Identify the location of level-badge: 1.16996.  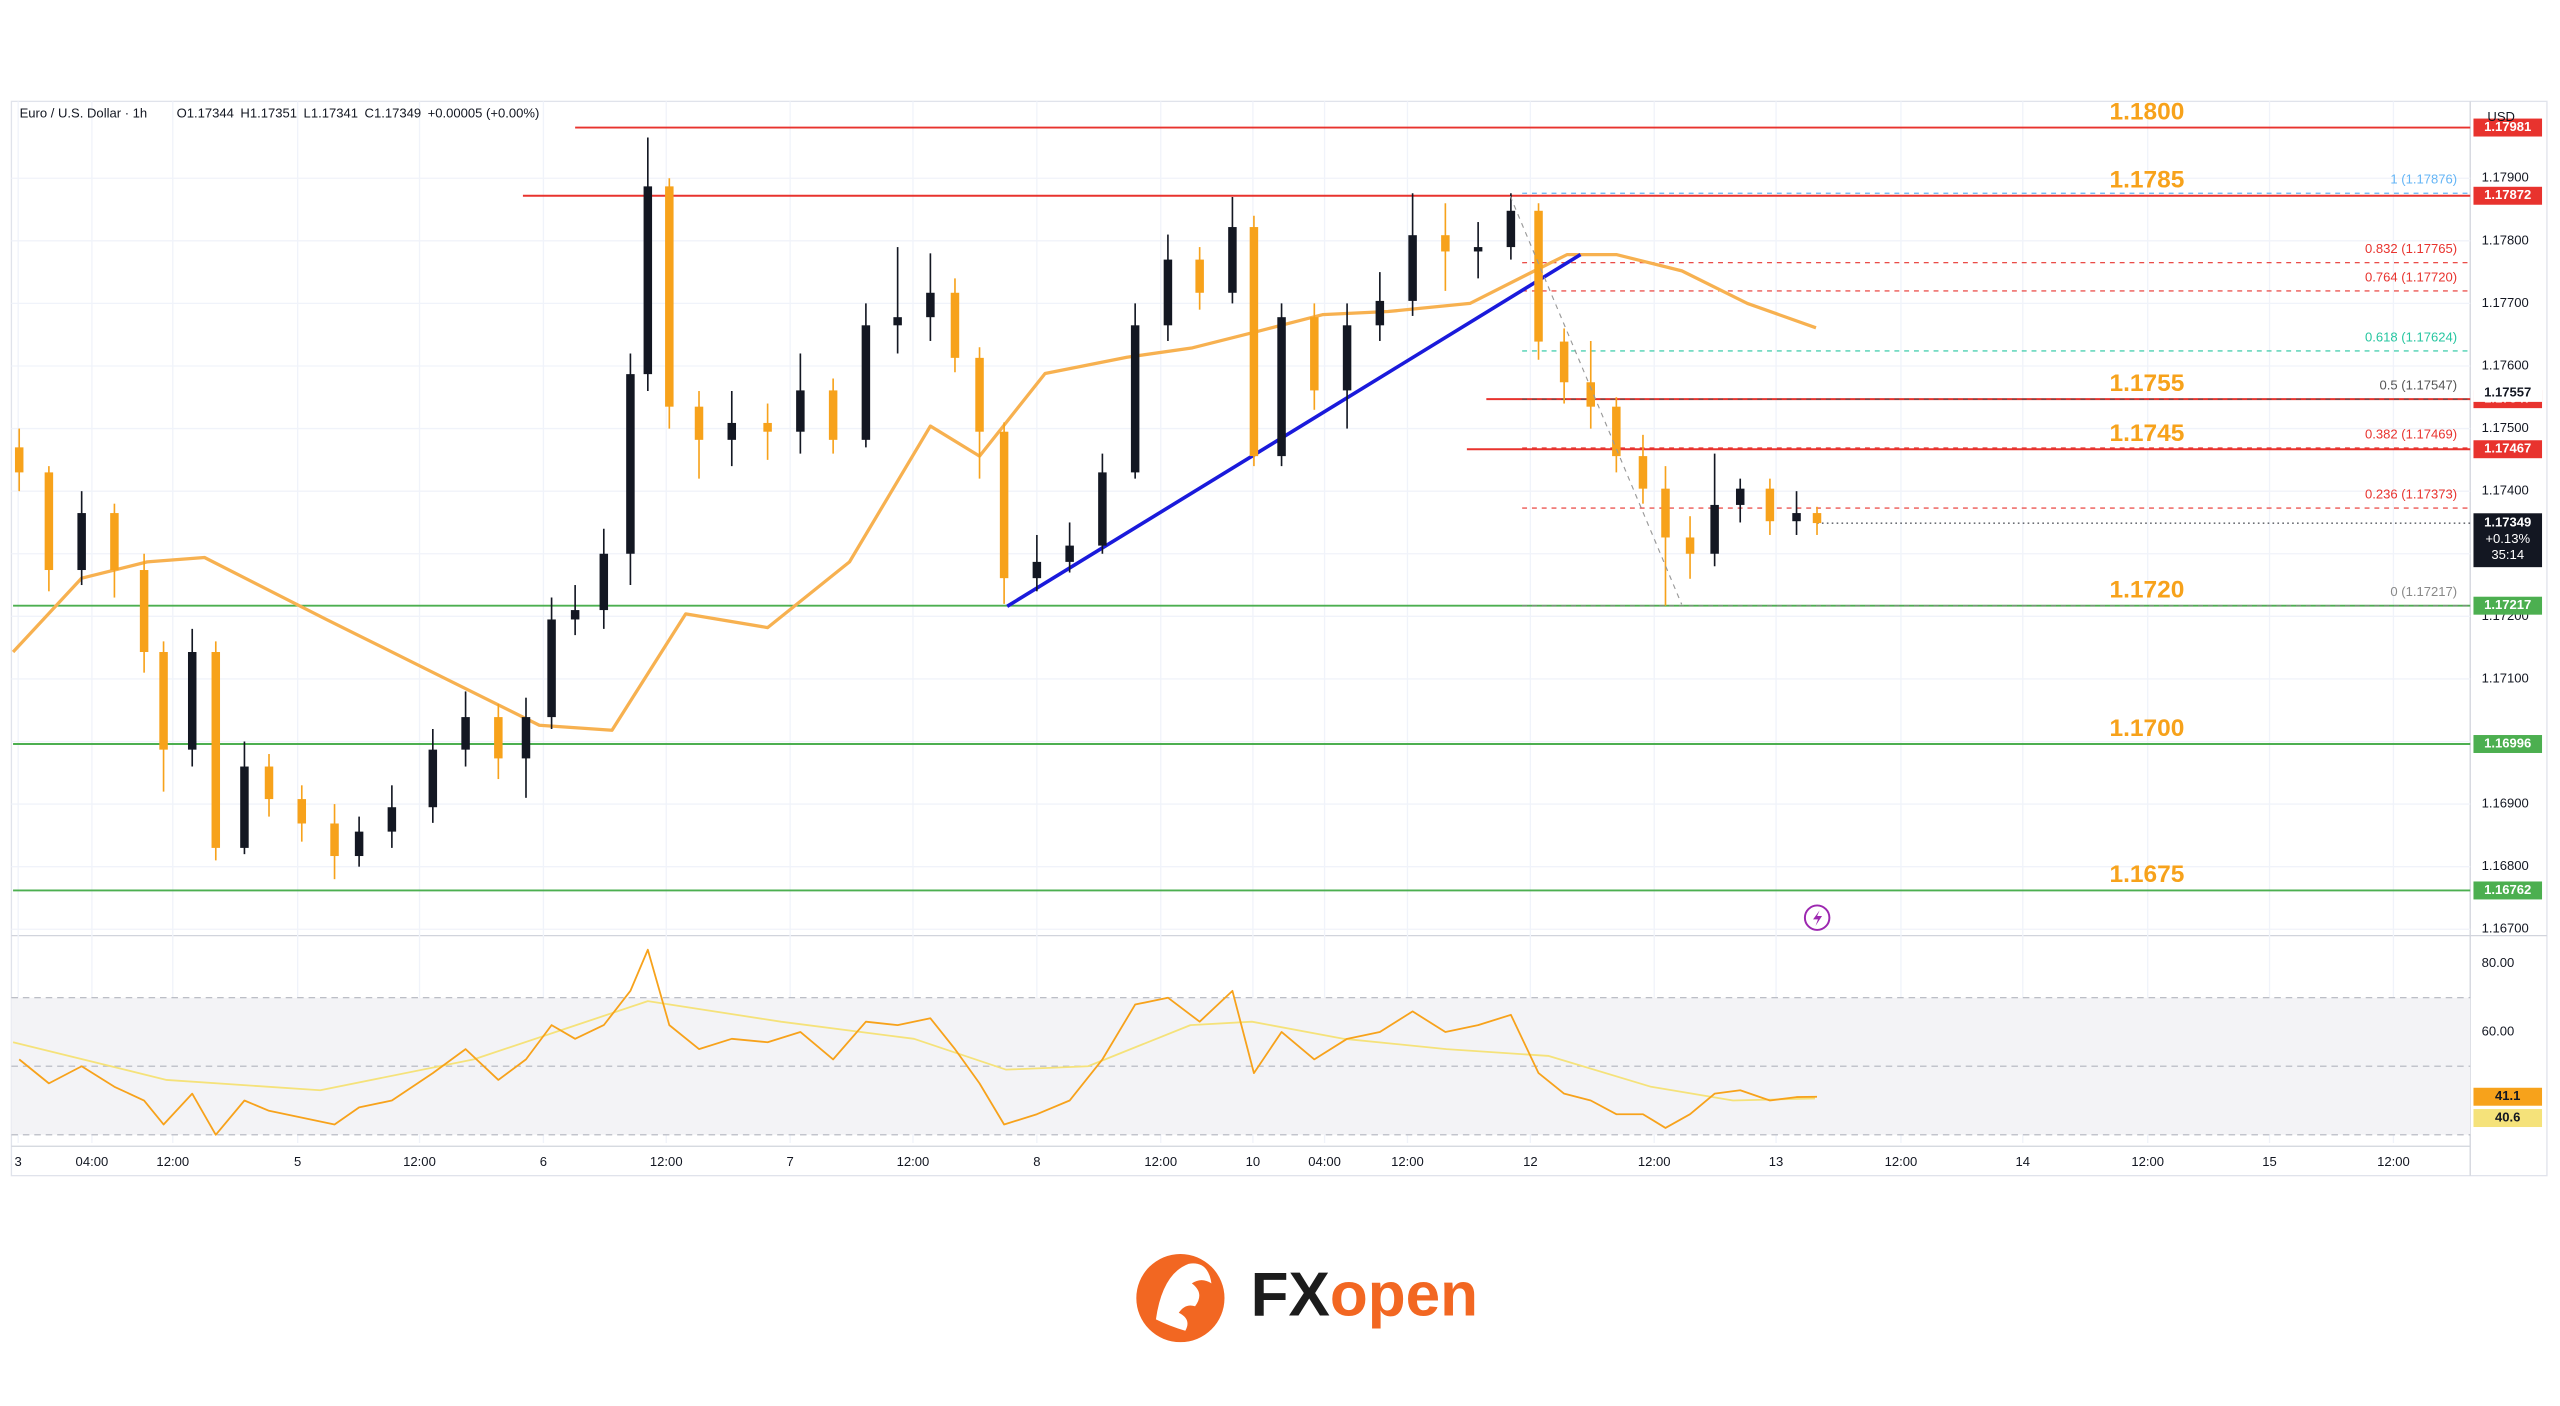
(2507, 742).